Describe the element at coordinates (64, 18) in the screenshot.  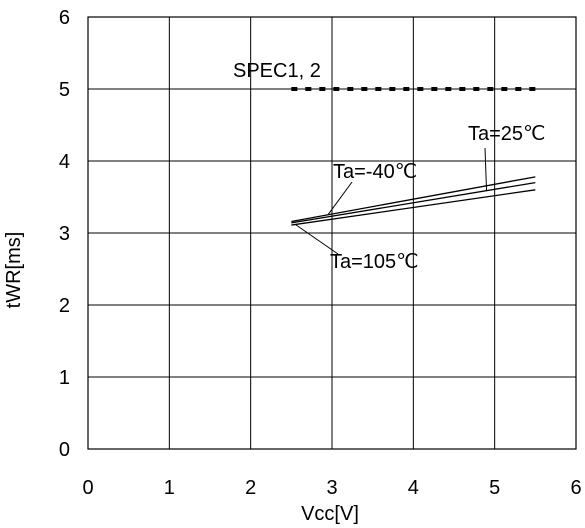
I see `y-tick-label-6: 6` at that location.